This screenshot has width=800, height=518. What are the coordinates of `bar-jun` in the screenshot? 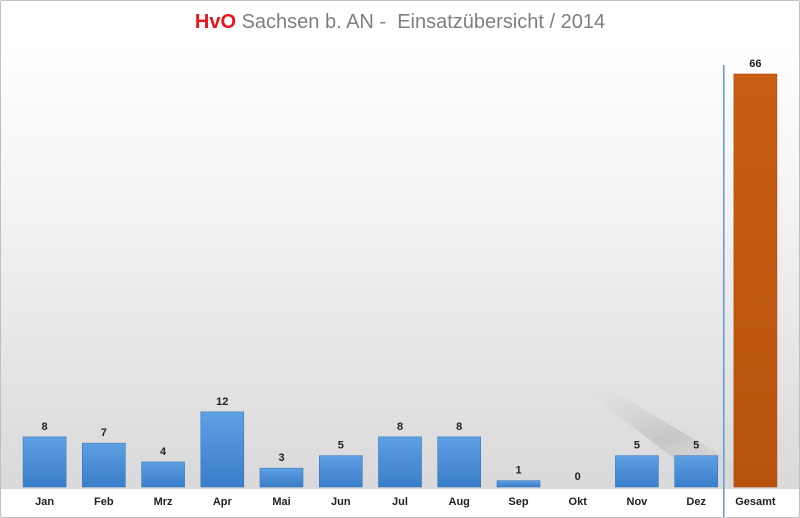 It's located at (340, 471).